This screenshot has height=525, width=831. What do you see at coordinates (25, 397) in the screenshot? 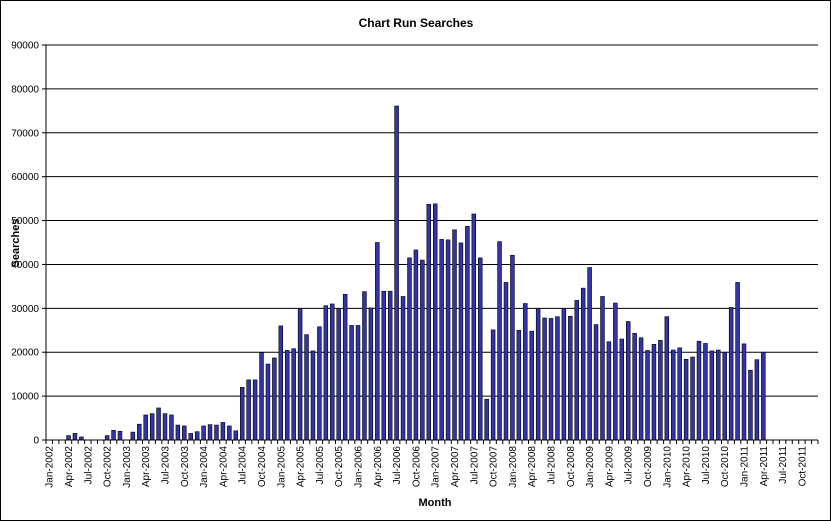
I see `y-tick-label: 10000` at bounding box center [25, 397].